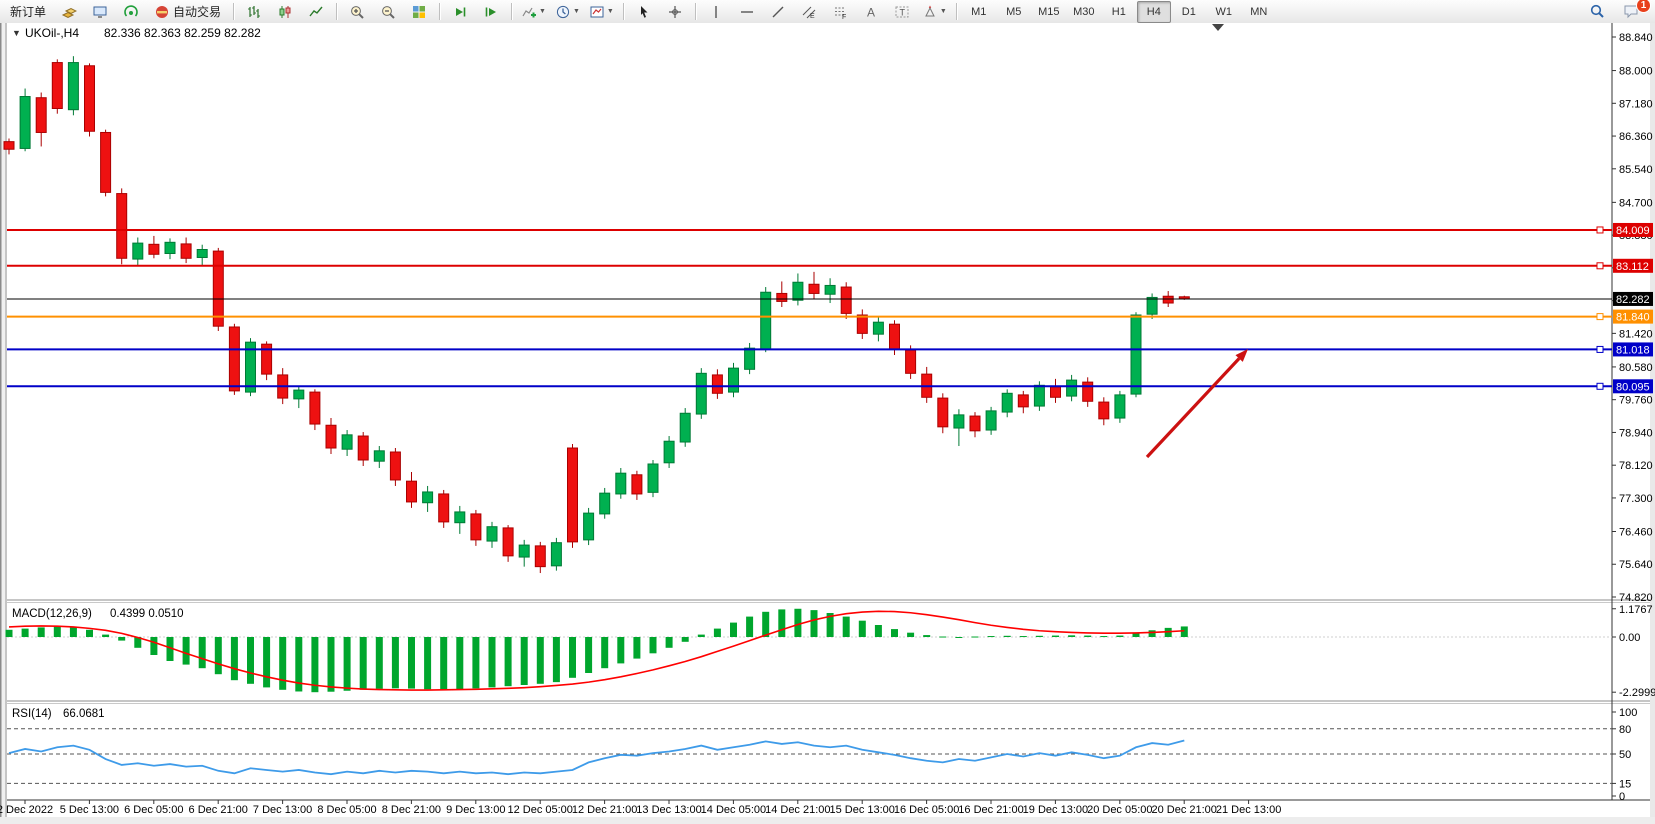  I want to click on tab-mn: MN, so click(1259, 11).